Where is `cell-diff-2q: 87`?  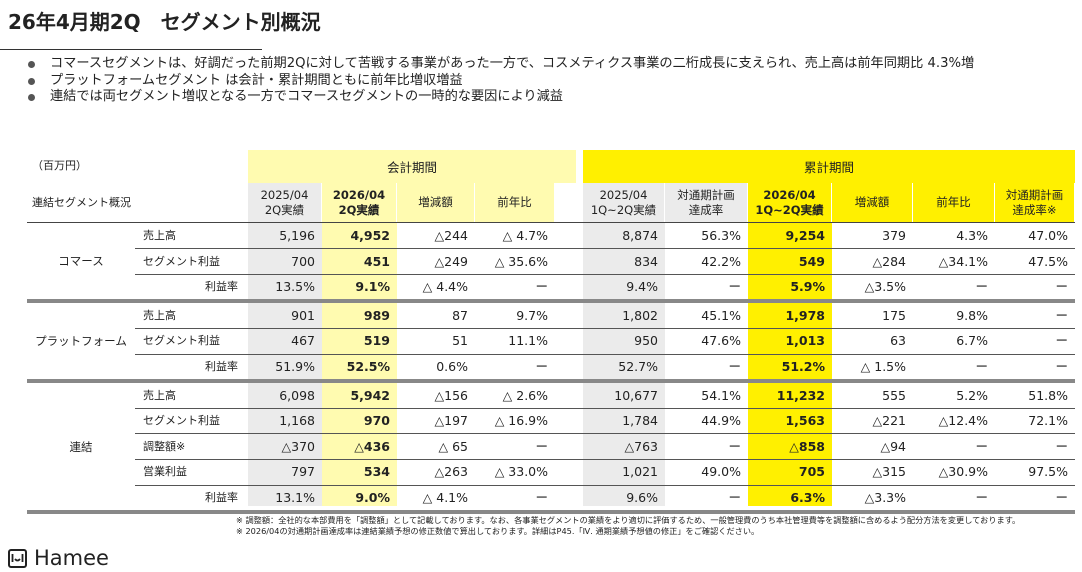 cell-diff-2q: 87 is located at coordinates (460, 315).